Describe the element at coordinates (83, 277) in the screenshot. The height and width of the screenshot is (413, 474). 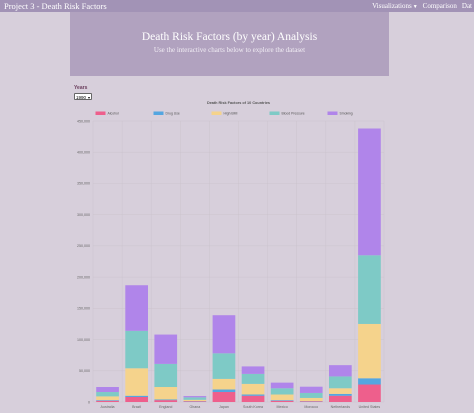
I see `y-tick-label: 200,000` at that location.